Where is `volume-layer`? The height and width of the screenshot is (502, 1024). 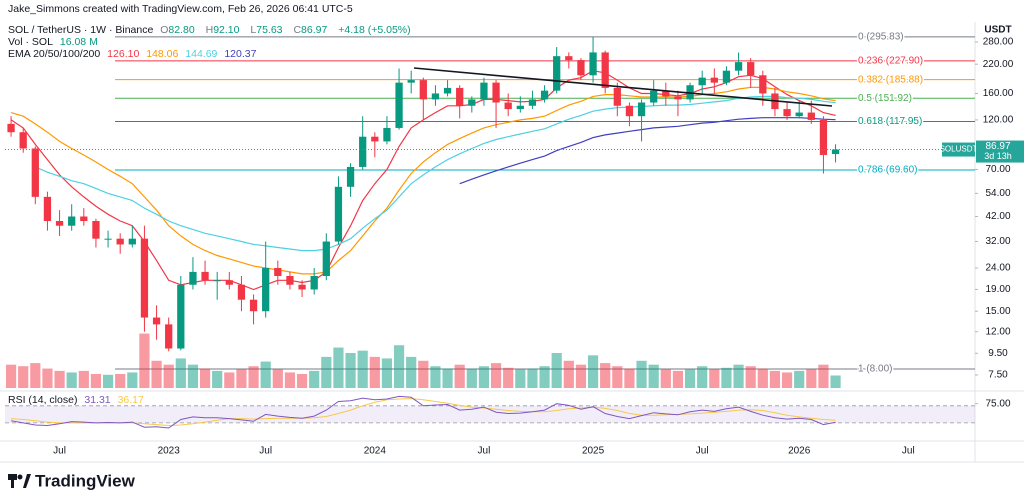 volume-layer is located at coordinates (423, 360).